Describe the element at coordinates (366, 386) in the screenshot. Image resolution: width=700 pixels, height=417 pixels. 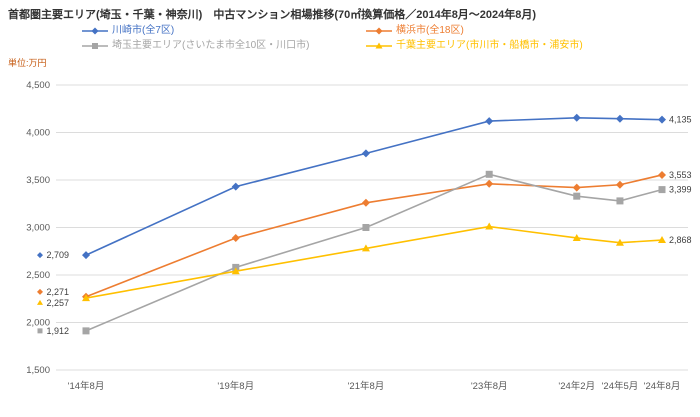
I see `x-tick-label: '21年8月` at that location.